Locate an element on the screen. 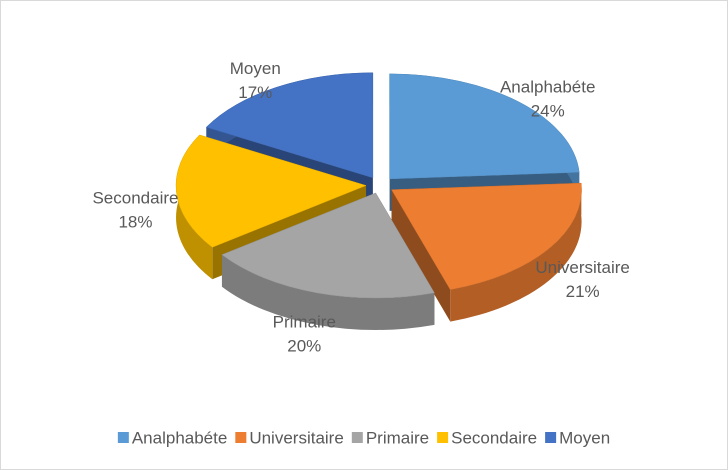  data-label-value: 17% is located at coordinates (255, 92).